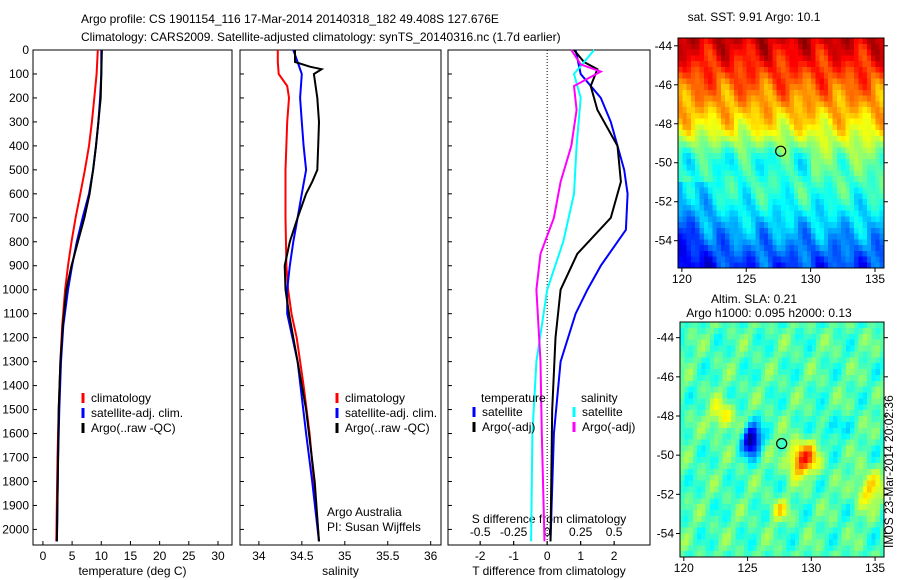 Image resolution: width=900 pixels, height=580 pixels. I want to click on x-tick-label: 2, so click(614, 556).